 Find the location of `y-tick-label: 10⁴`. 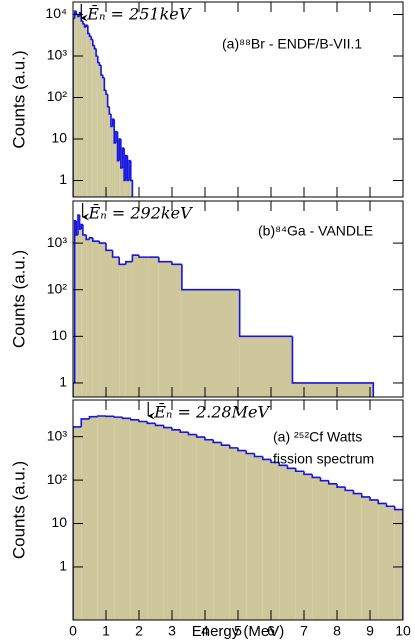

y-tick-label: 10⁴ is located at coordinates (56, 13).